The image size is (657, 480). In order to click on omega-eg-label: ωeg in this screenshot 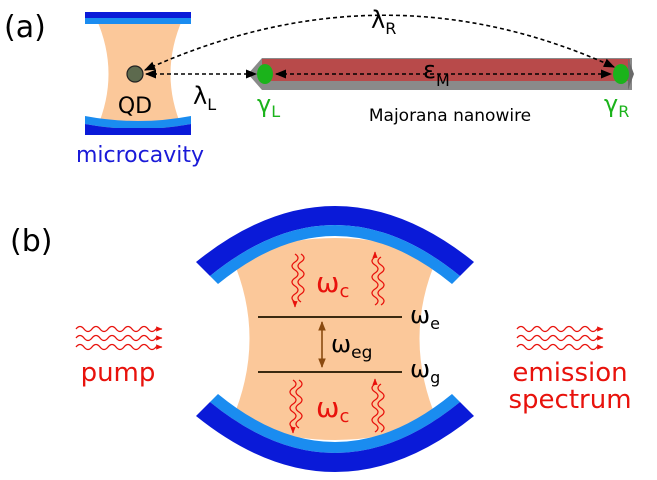, I will do `click(351, 346)`.